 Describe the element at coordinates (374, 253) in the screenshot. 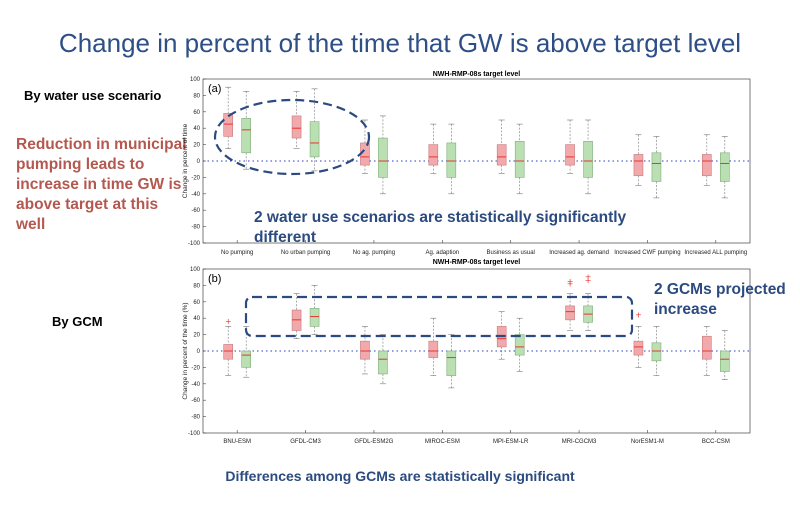

I see `x-tick-label: No ag. pumping` at that location.